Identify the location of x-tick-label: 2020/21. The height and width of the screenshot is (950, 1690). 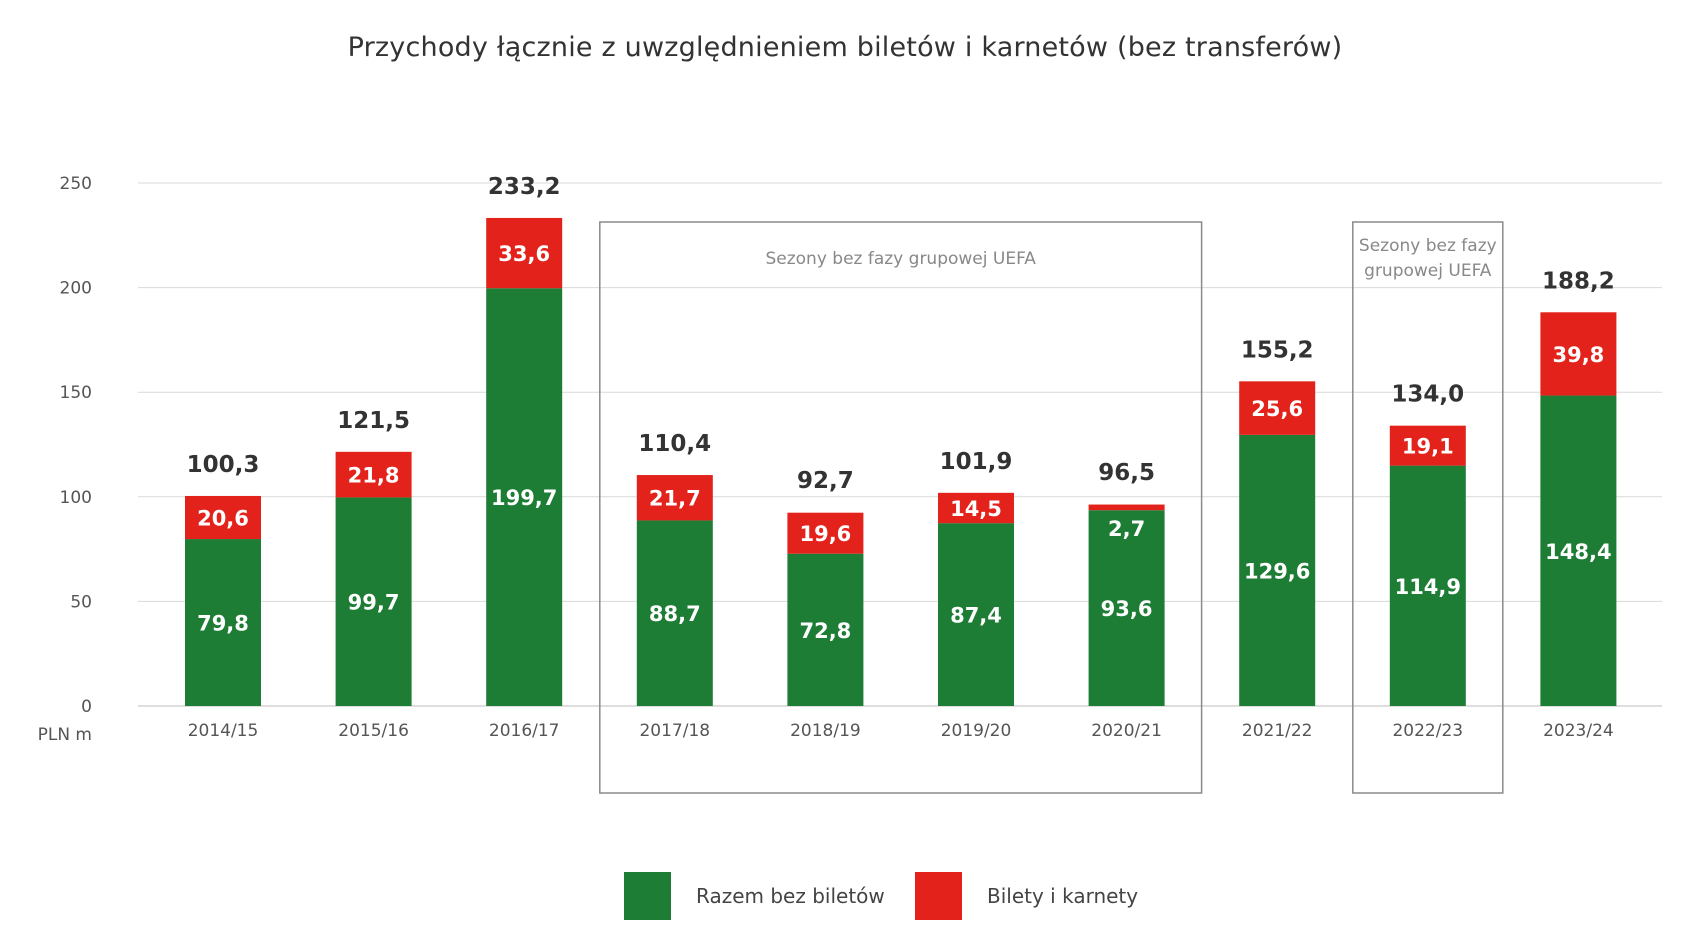
(1126, 731).